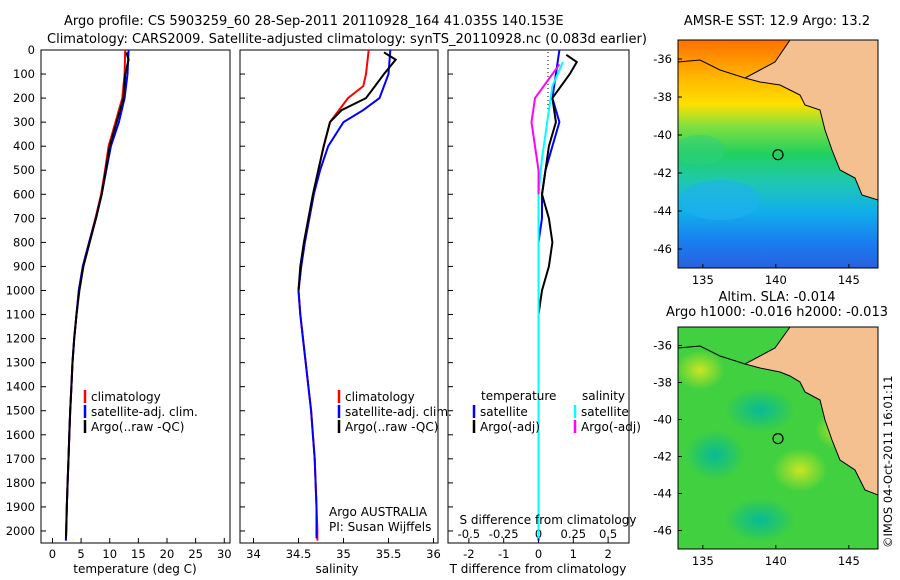 This screenshot has height=580, width=900. I want to click on x-tick-label: 36, so click(433, 554).